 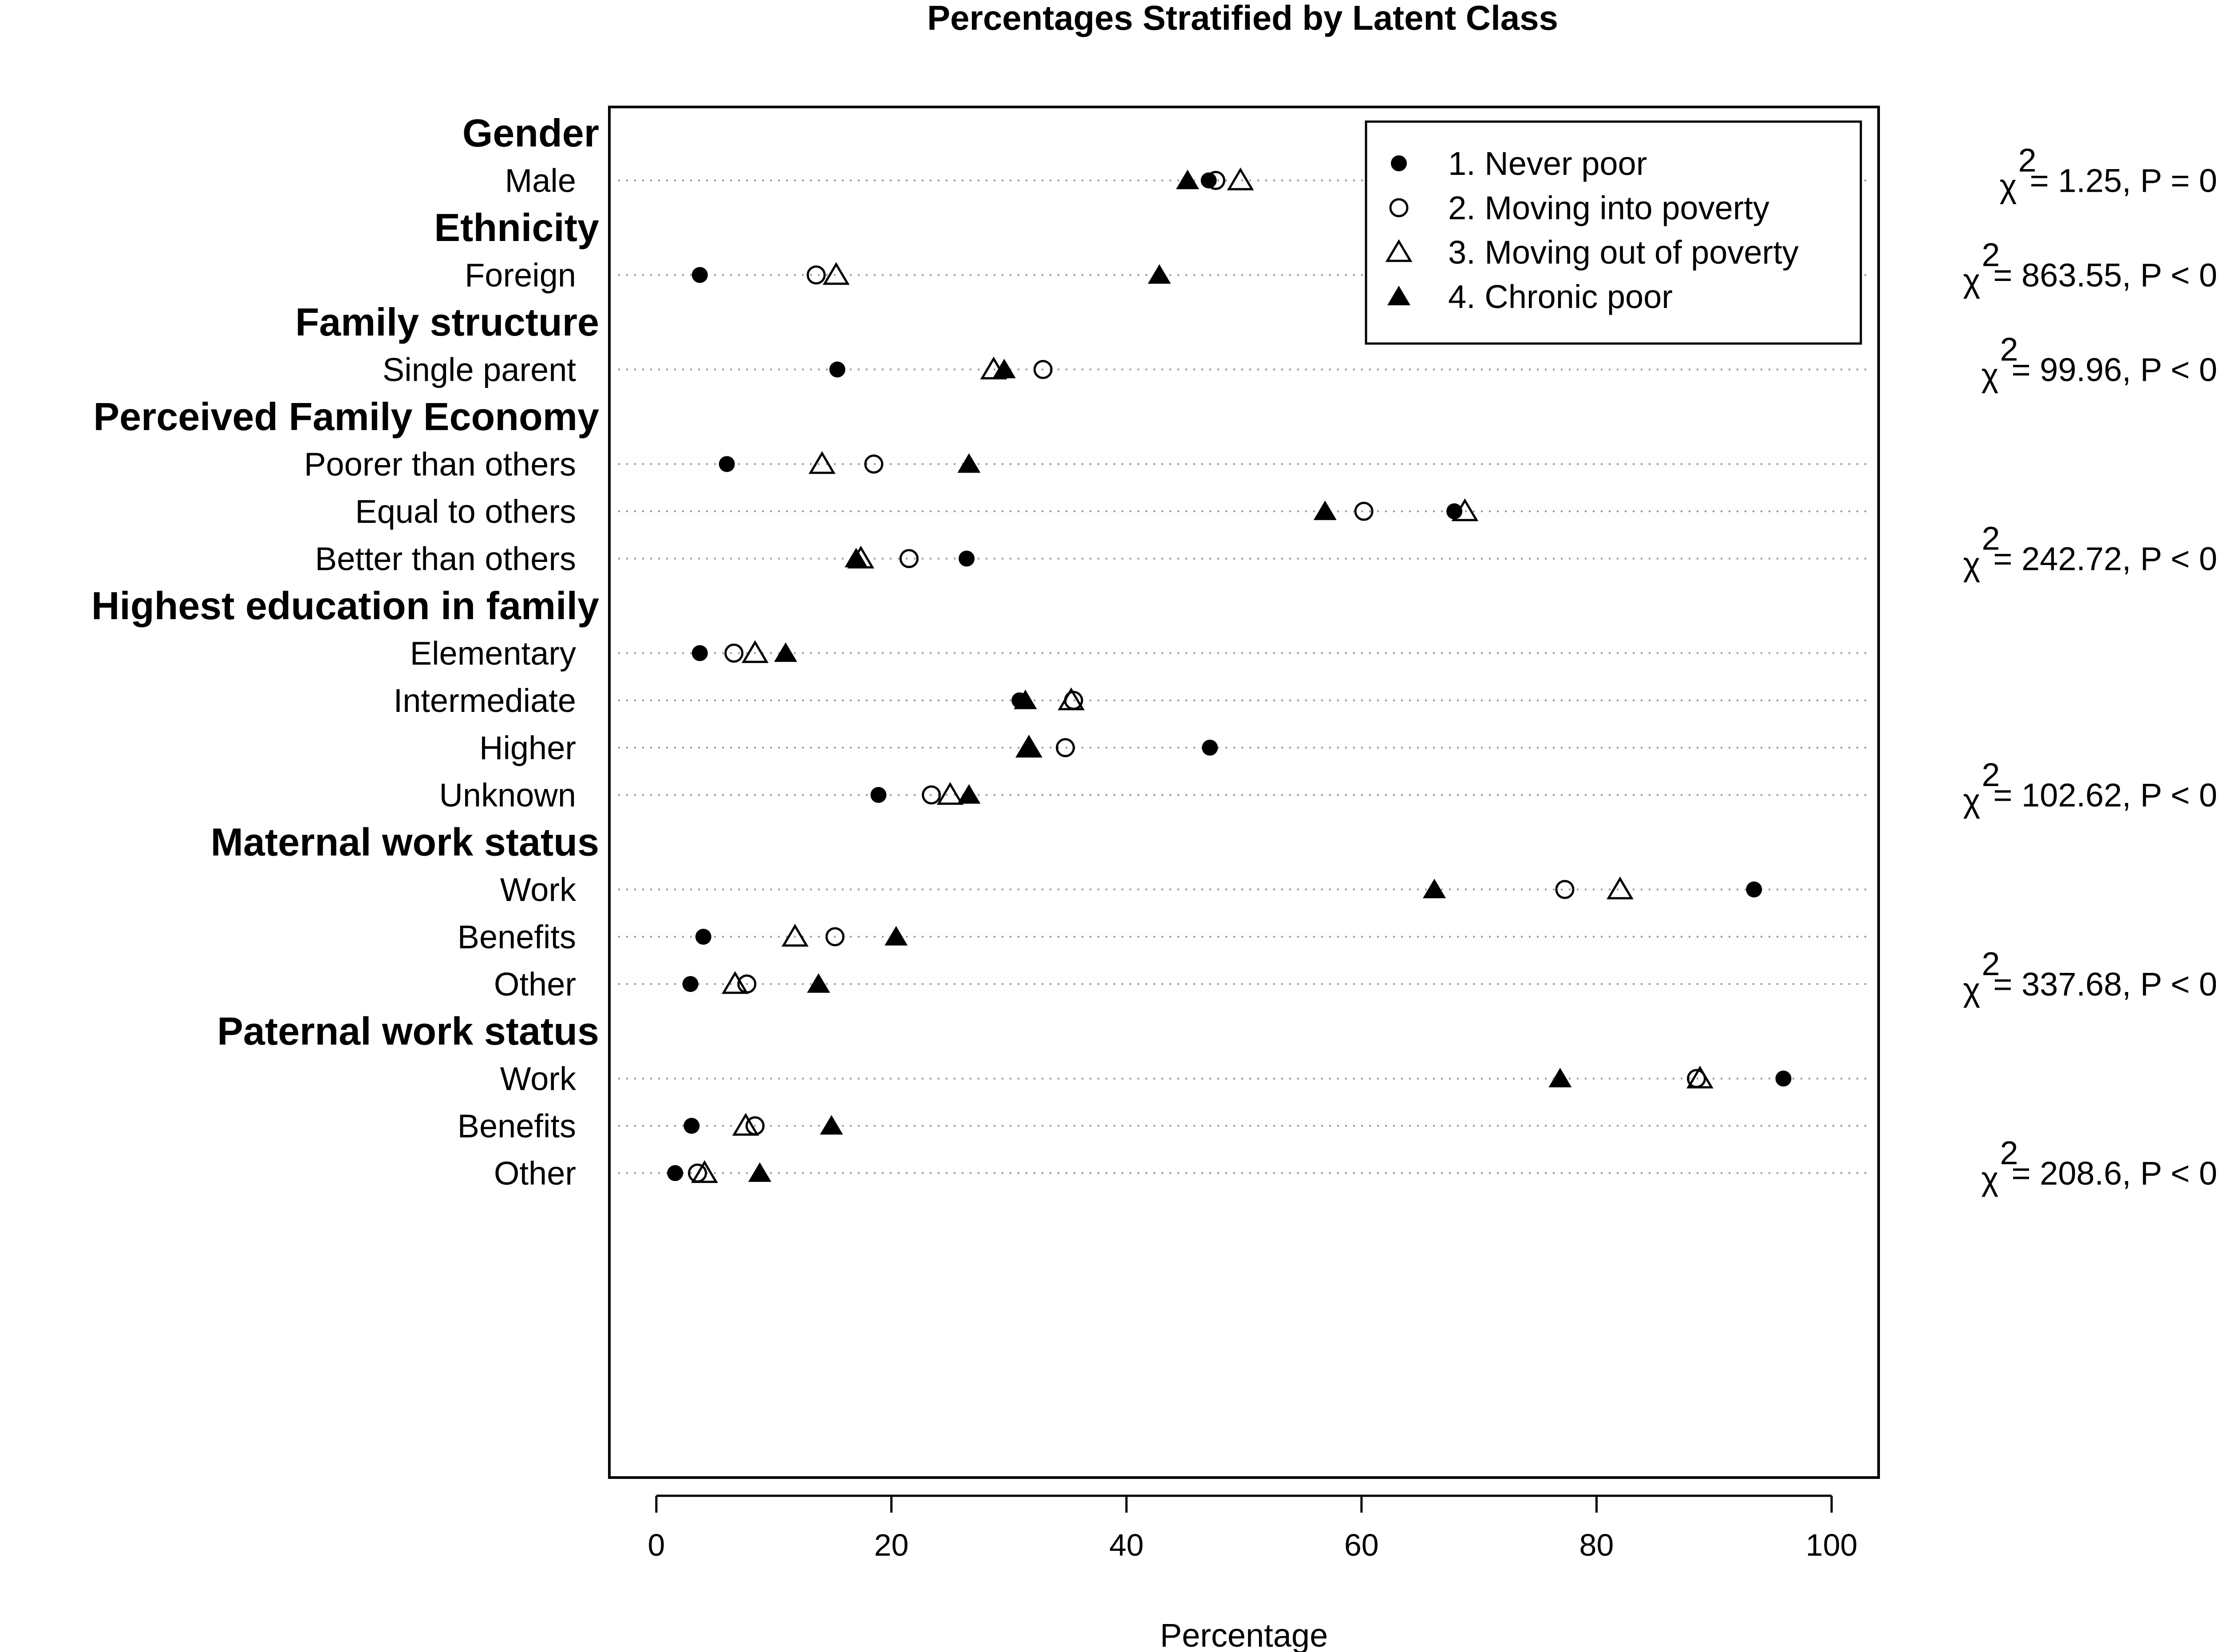 I want to click on row-label: Single parent, so click(x=479, y=370).